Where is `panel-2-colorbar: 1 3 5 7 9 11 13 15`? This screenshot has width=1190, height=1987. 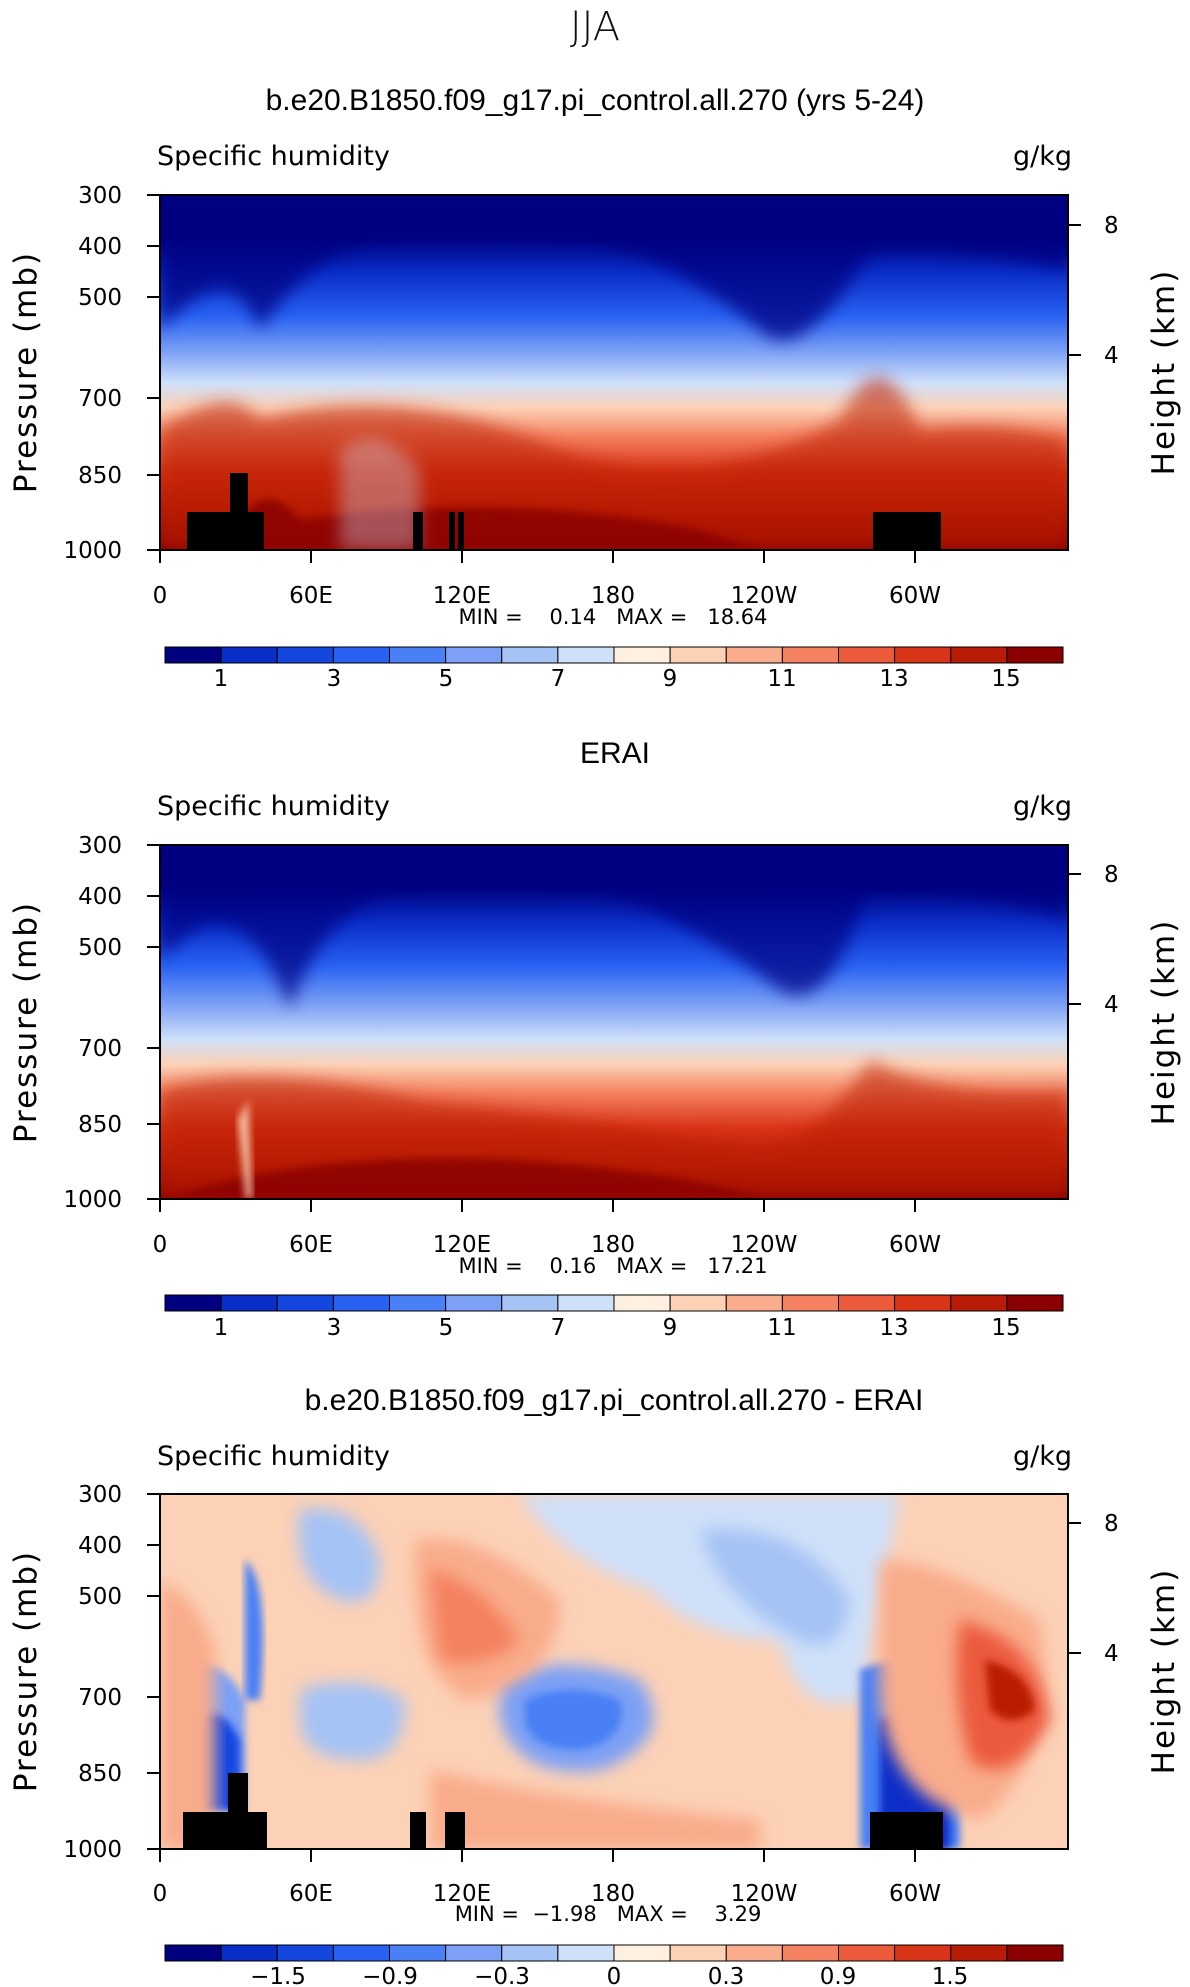 panel-2-colorbar: 1 3 5 7 9 11 13 15 is located at coordinates (614, 1317).